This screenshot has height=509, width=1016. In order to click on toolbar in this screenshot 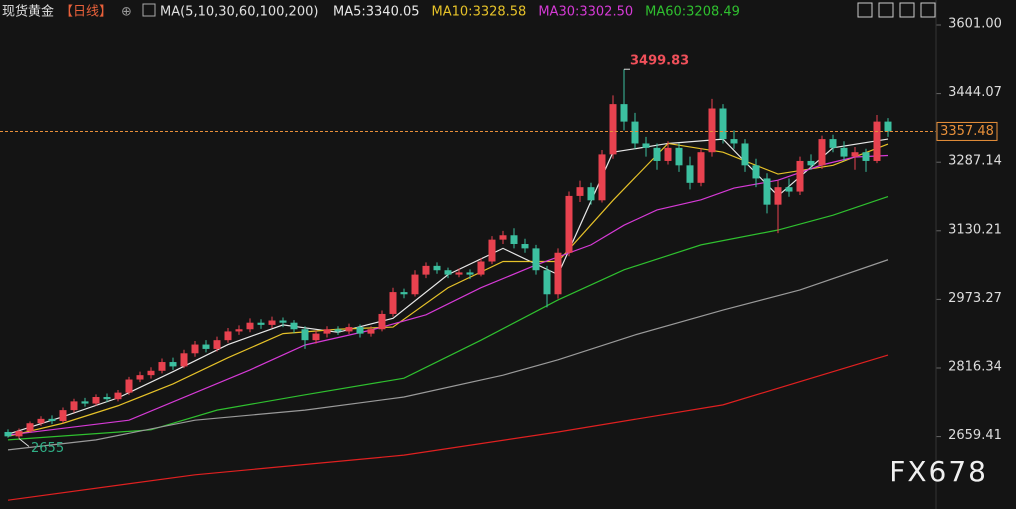, I will do `click(896, 10)`.